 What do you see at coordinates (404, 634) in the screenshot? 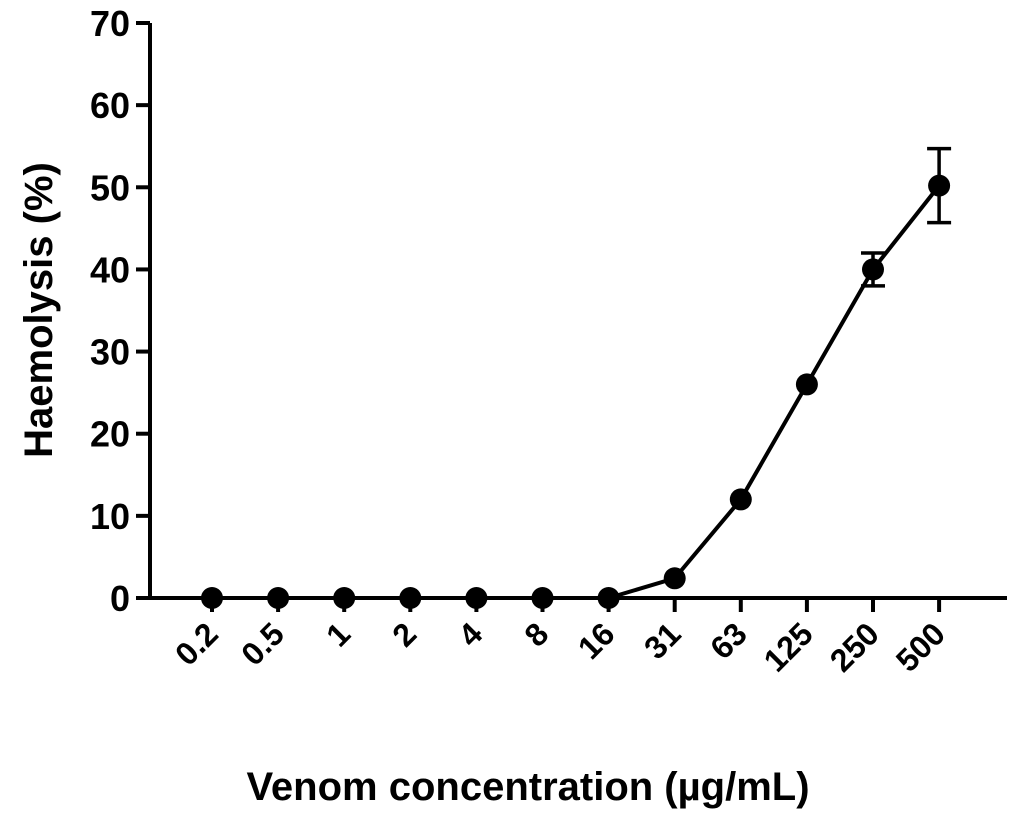
I see `x-tick-label: 2` at bounding box center [404, 634].